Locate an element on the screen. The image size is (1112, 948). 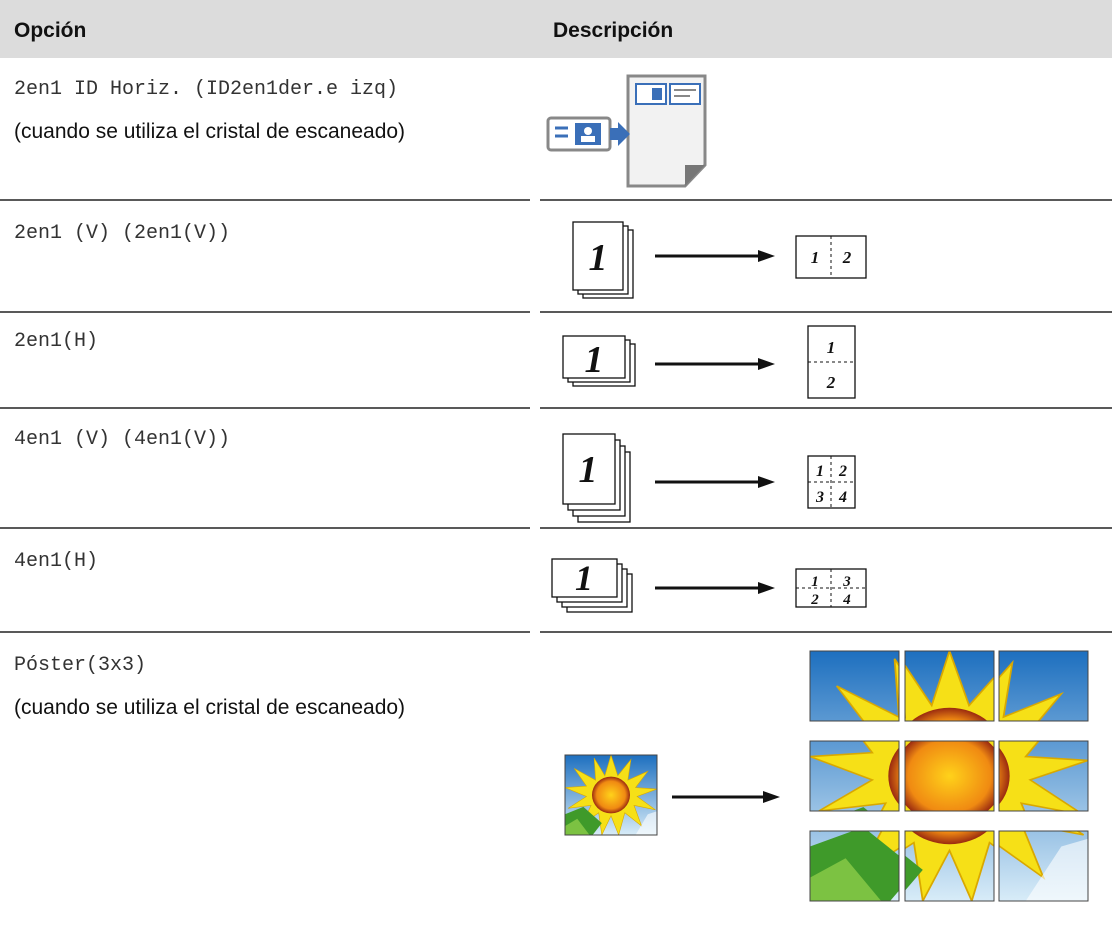
layout-2in1-h: 1 1 2 is located at coordinates (709, 362).